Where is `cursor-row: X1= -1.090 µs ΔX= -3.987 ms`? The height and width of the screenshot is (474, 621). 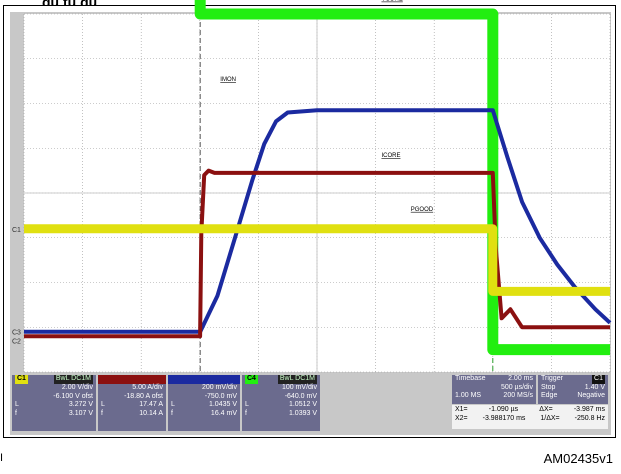 cursor-row: X1= -1.090 µs ΔX= -3.987 ms is located at coordinates (530, 409).